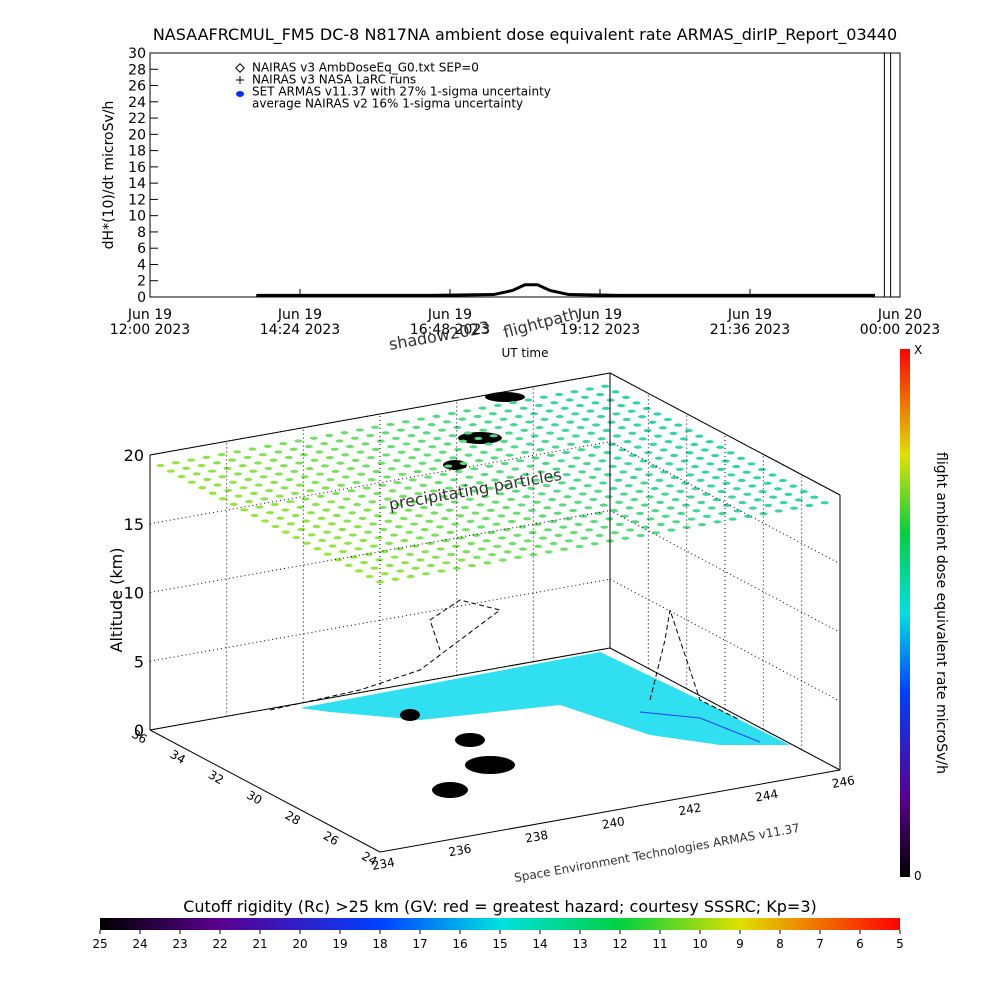 The image size is (1000, 1000). Describe the element at coordinates (900, 330) in the screenshot. I see `x-tick-label: 00:00 2023` at that location.